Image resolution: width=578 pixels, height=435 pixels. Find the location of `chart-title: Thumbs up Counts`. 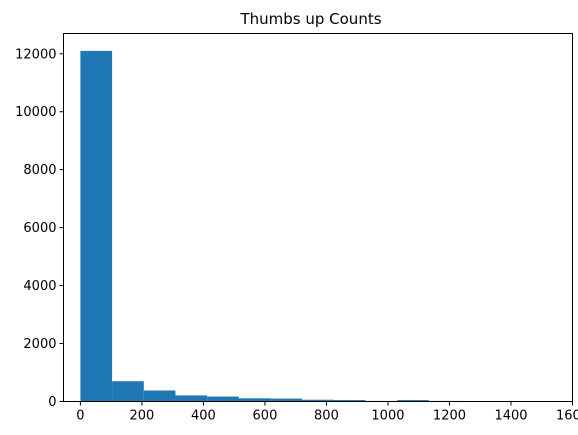

chart-title: Thumbs up Counts is located at coordinates (310, 19).